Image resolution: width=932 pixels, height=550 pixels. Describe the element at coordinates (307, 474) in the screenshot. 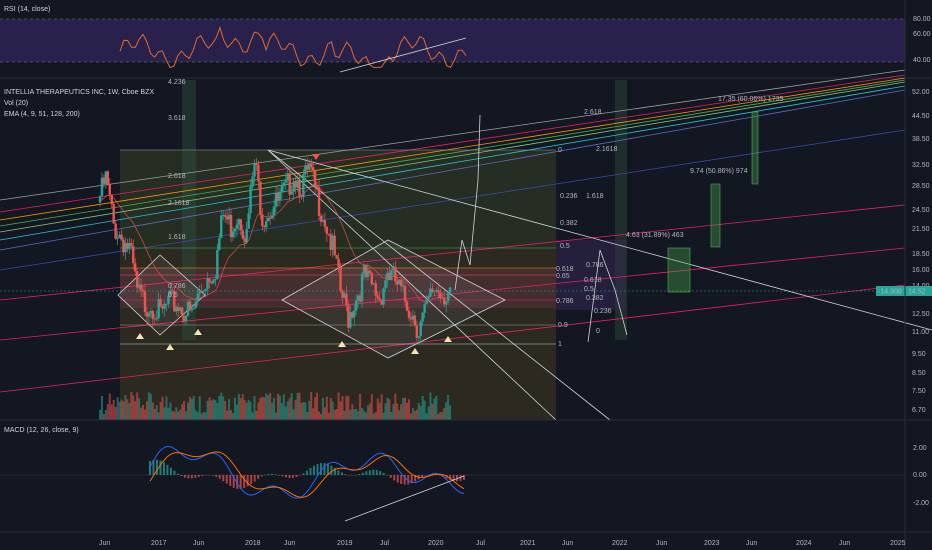

I see `macd-histogram` at that location.